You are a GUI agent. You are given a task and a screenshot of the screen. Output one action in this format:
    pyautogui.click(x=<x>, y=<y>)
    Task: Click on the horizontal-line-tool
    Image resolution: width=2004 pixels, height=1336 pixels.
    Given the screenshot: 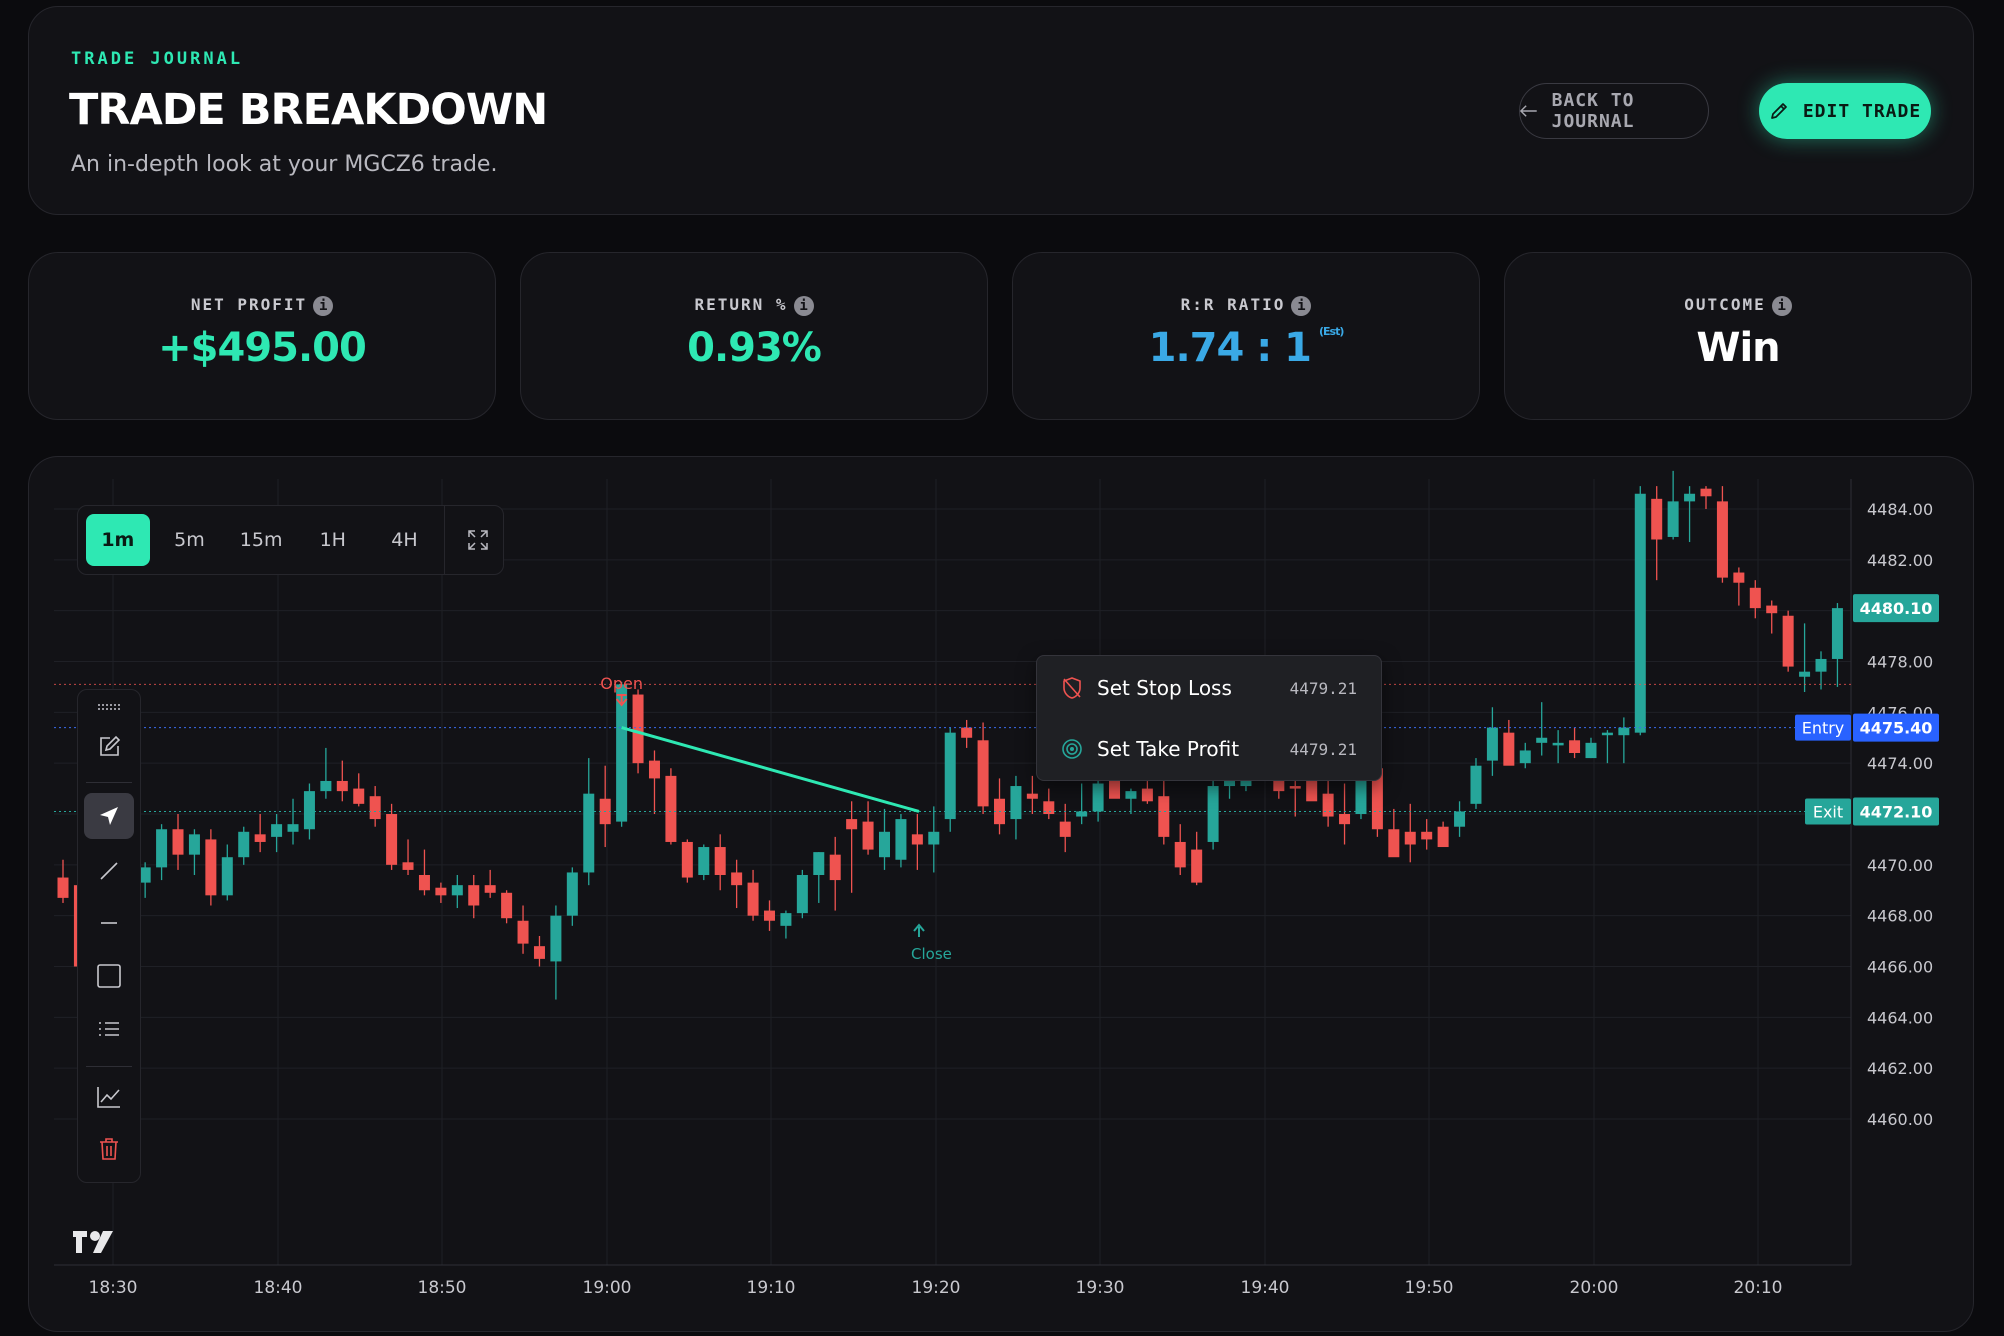 What is the action you would take?
    pyautogui.click(x=109, y=923)
    